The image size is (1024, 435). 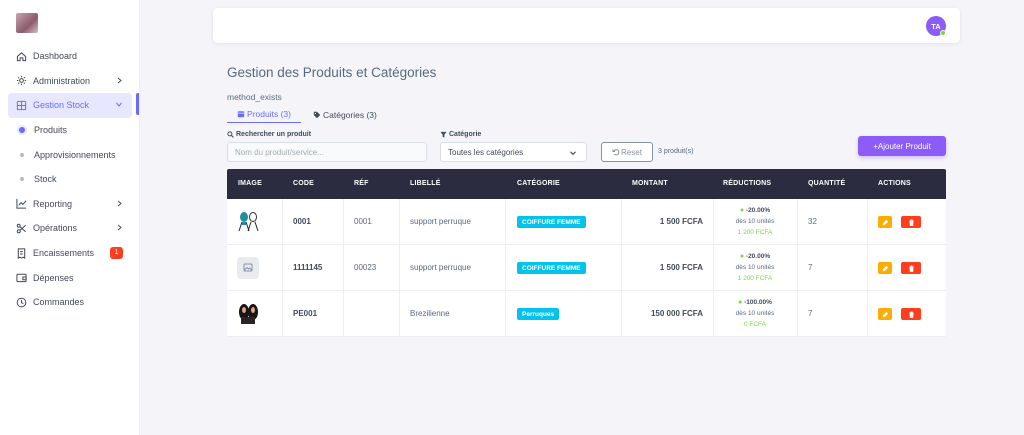 What do you see at coordinates (21, 228) in the screenshot?
I see `scissors-icon` at bounding box center [21, 228].